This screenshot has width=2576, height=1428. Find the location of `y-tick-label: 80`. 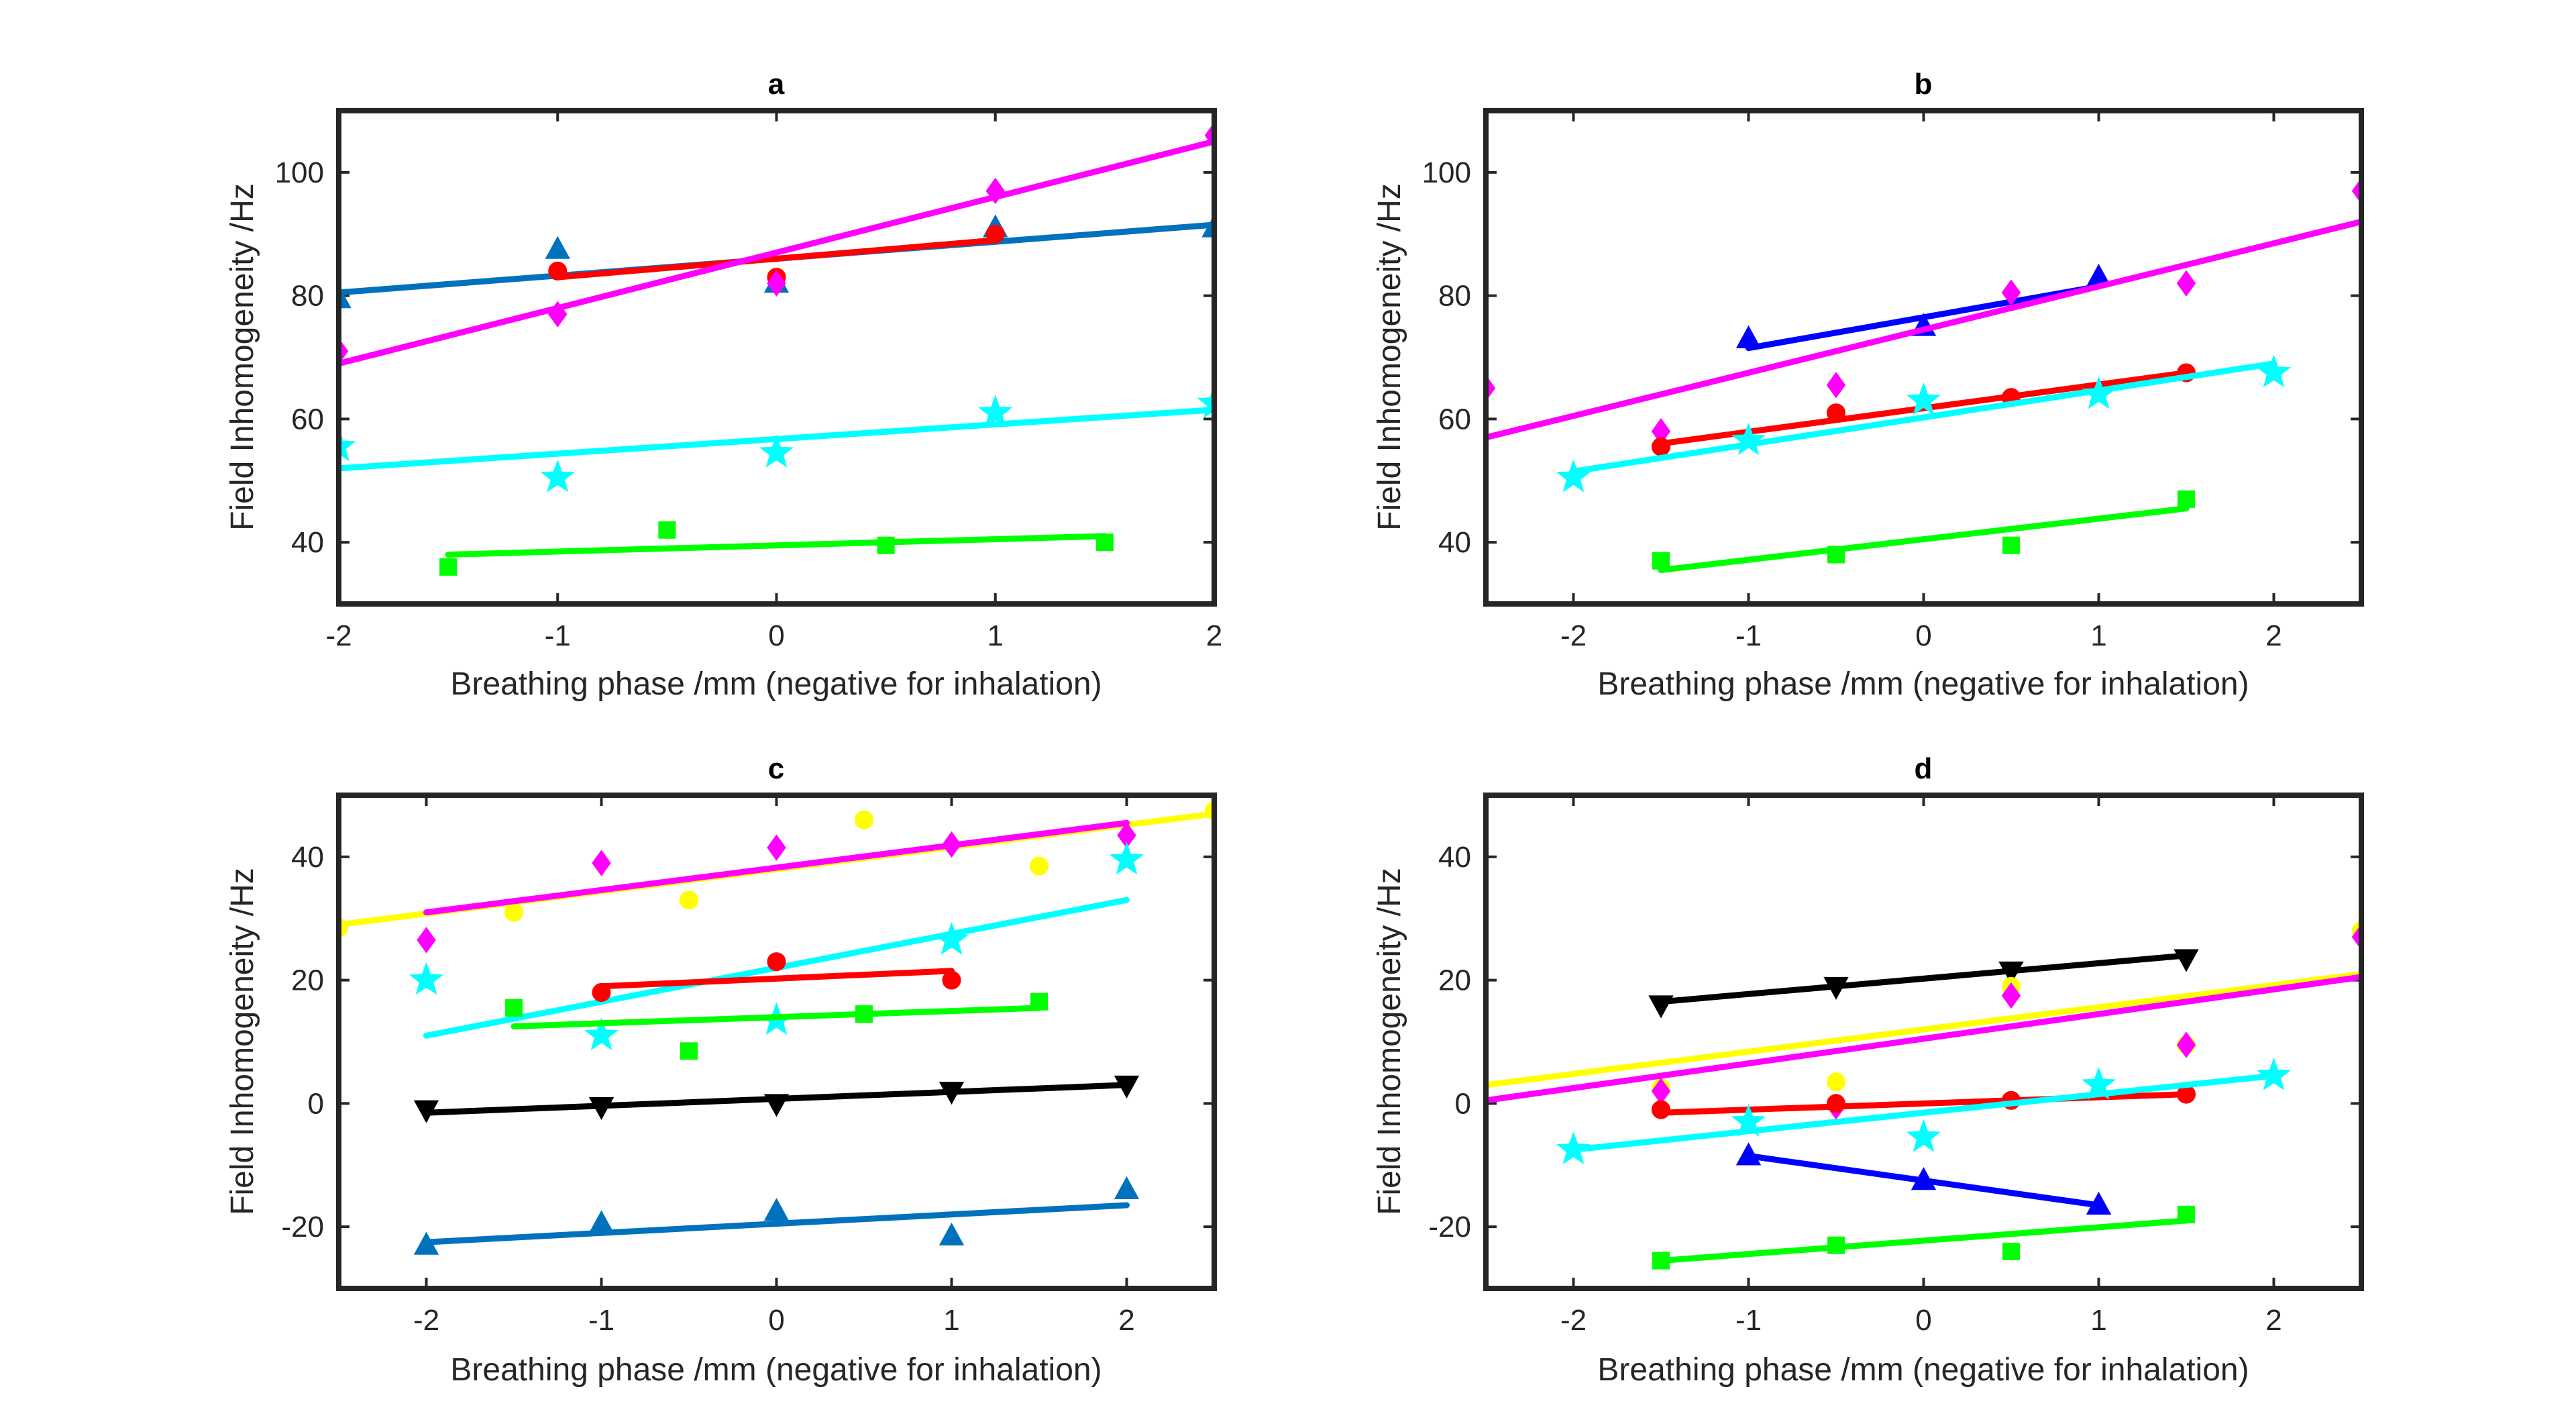

y-tick-label: 80 is located at coordinates (1454, 296).